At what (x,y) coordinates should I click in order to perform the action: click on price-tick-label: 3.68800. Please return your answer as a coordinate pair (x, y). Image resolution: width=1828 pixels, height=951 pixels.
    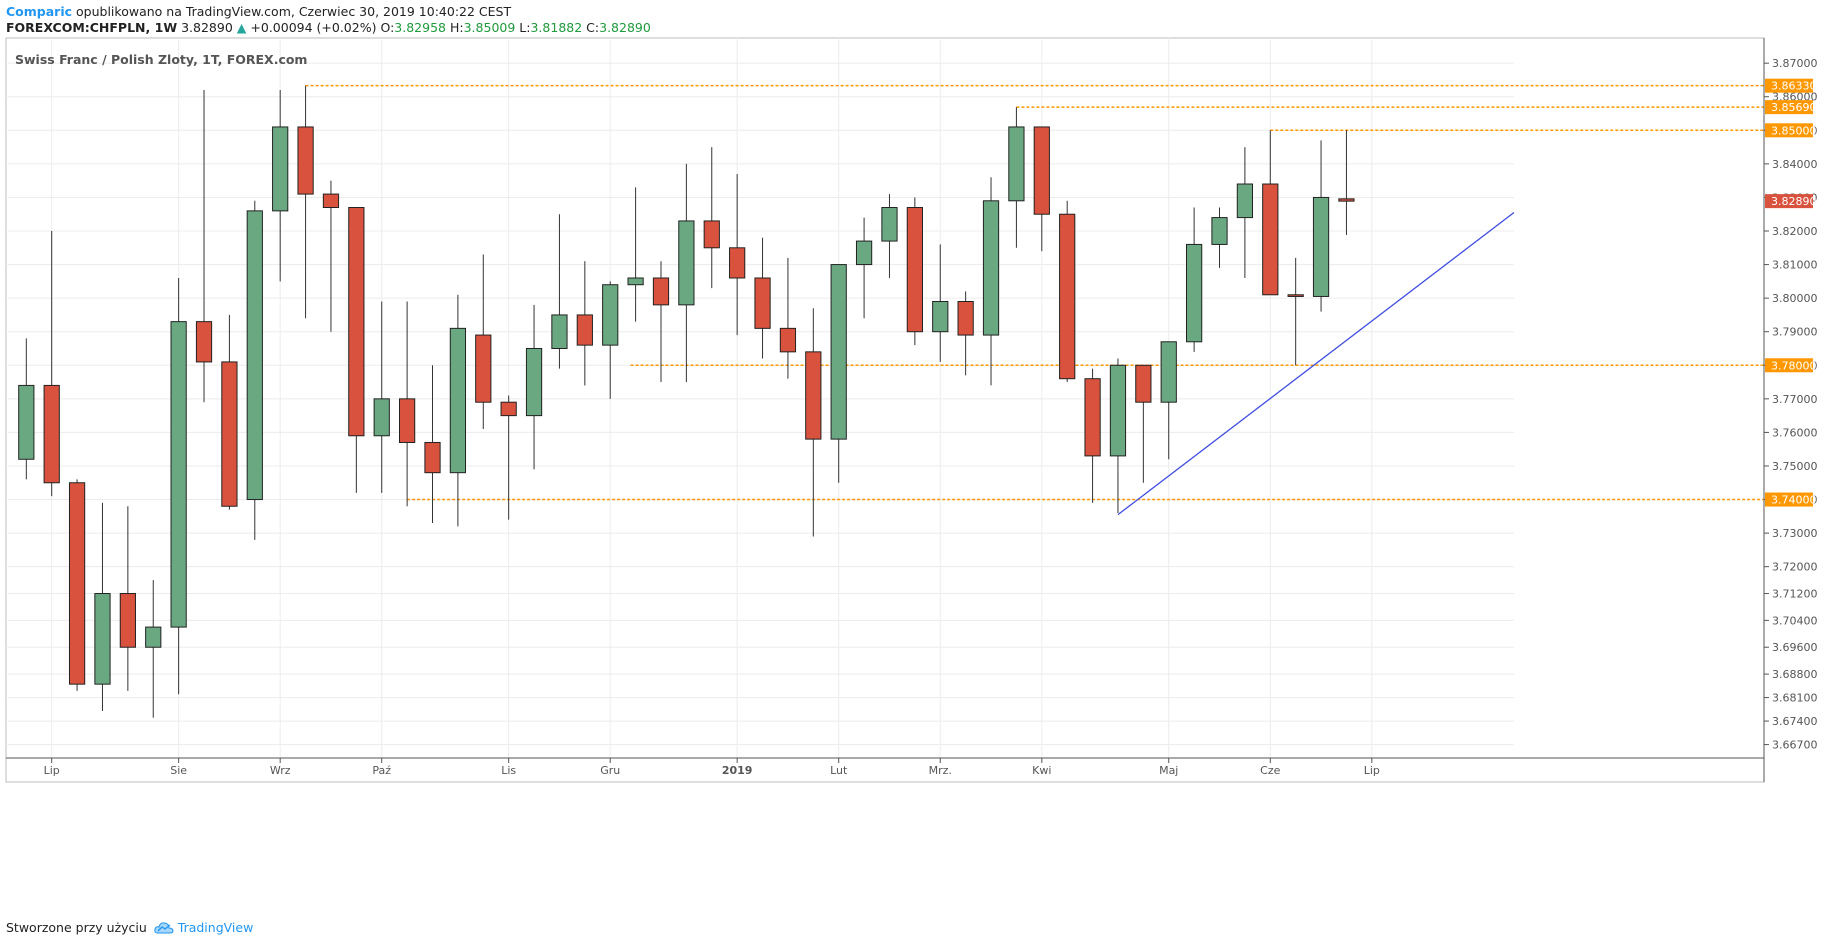
    Looking at the image, I should click on (1795, 674).